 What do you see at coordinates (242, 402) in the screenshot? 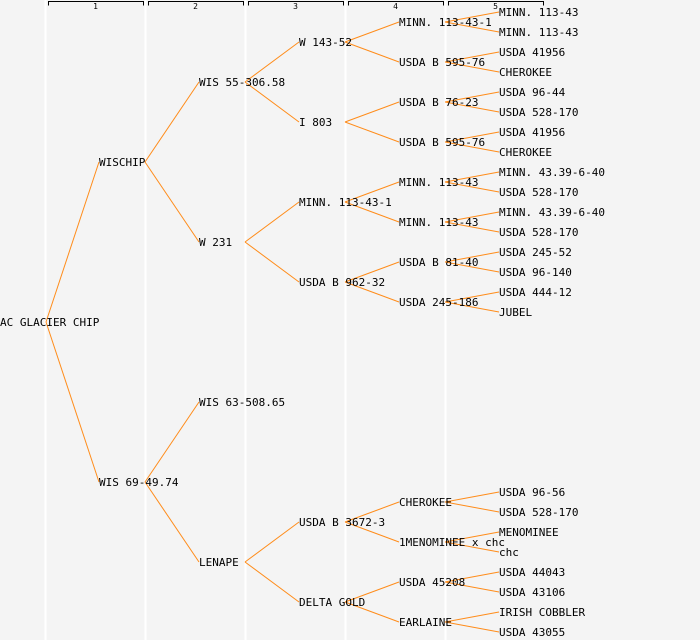
I see `ancestor-node: WIS 63-508.65` at bounding box center [242, 402].